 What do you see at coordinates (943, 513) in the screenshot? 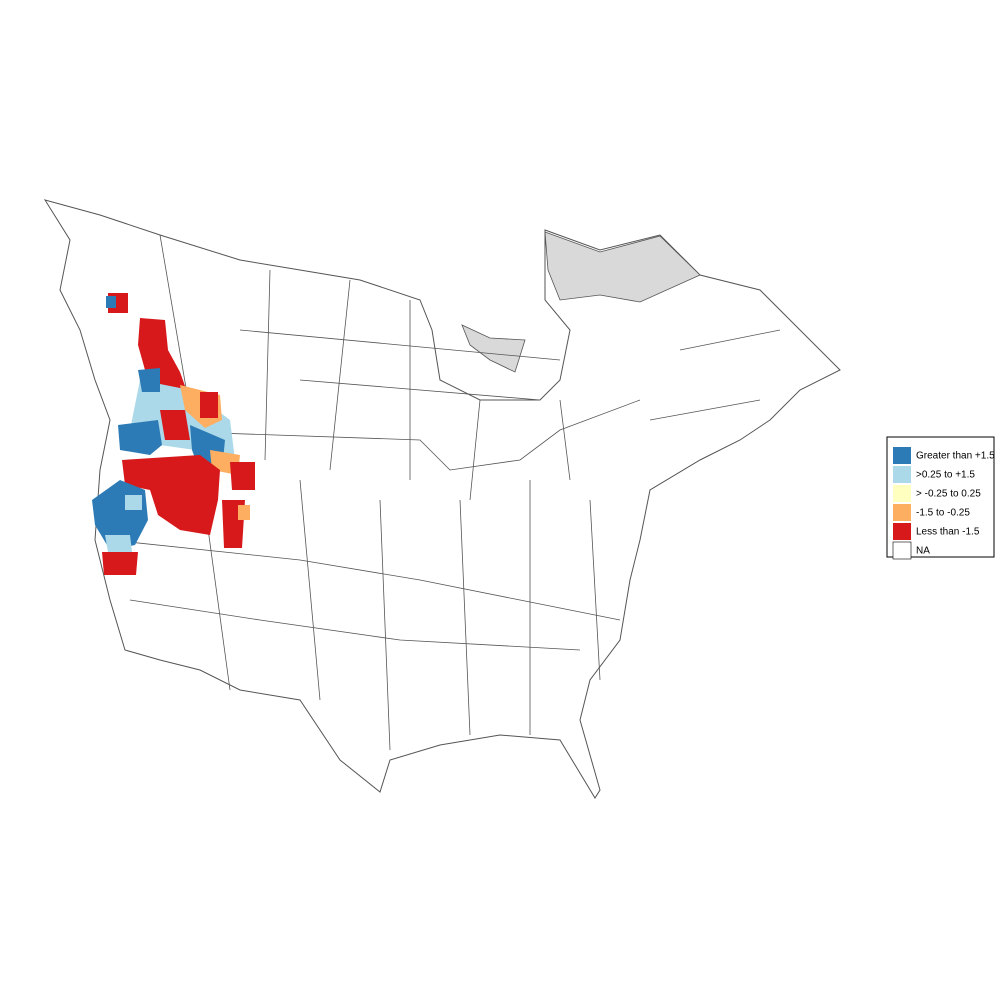
I see `legend-label: -1.5 to -0.25` at bounding box center [943, 513].